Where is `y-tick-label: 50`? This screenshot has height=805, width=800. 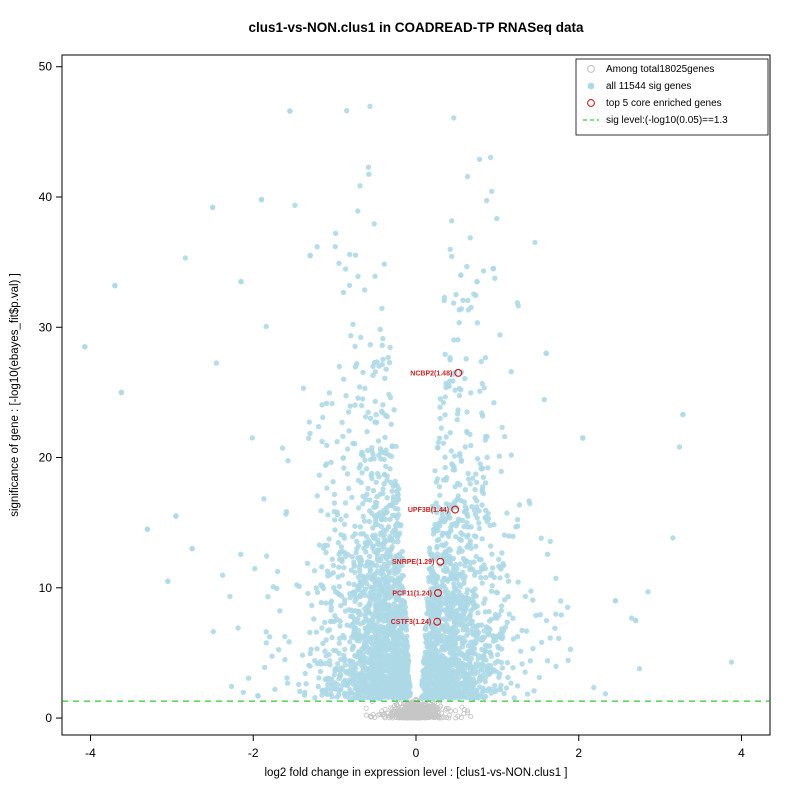 y-tick-label: 50 is located at coordinates (46, 67).